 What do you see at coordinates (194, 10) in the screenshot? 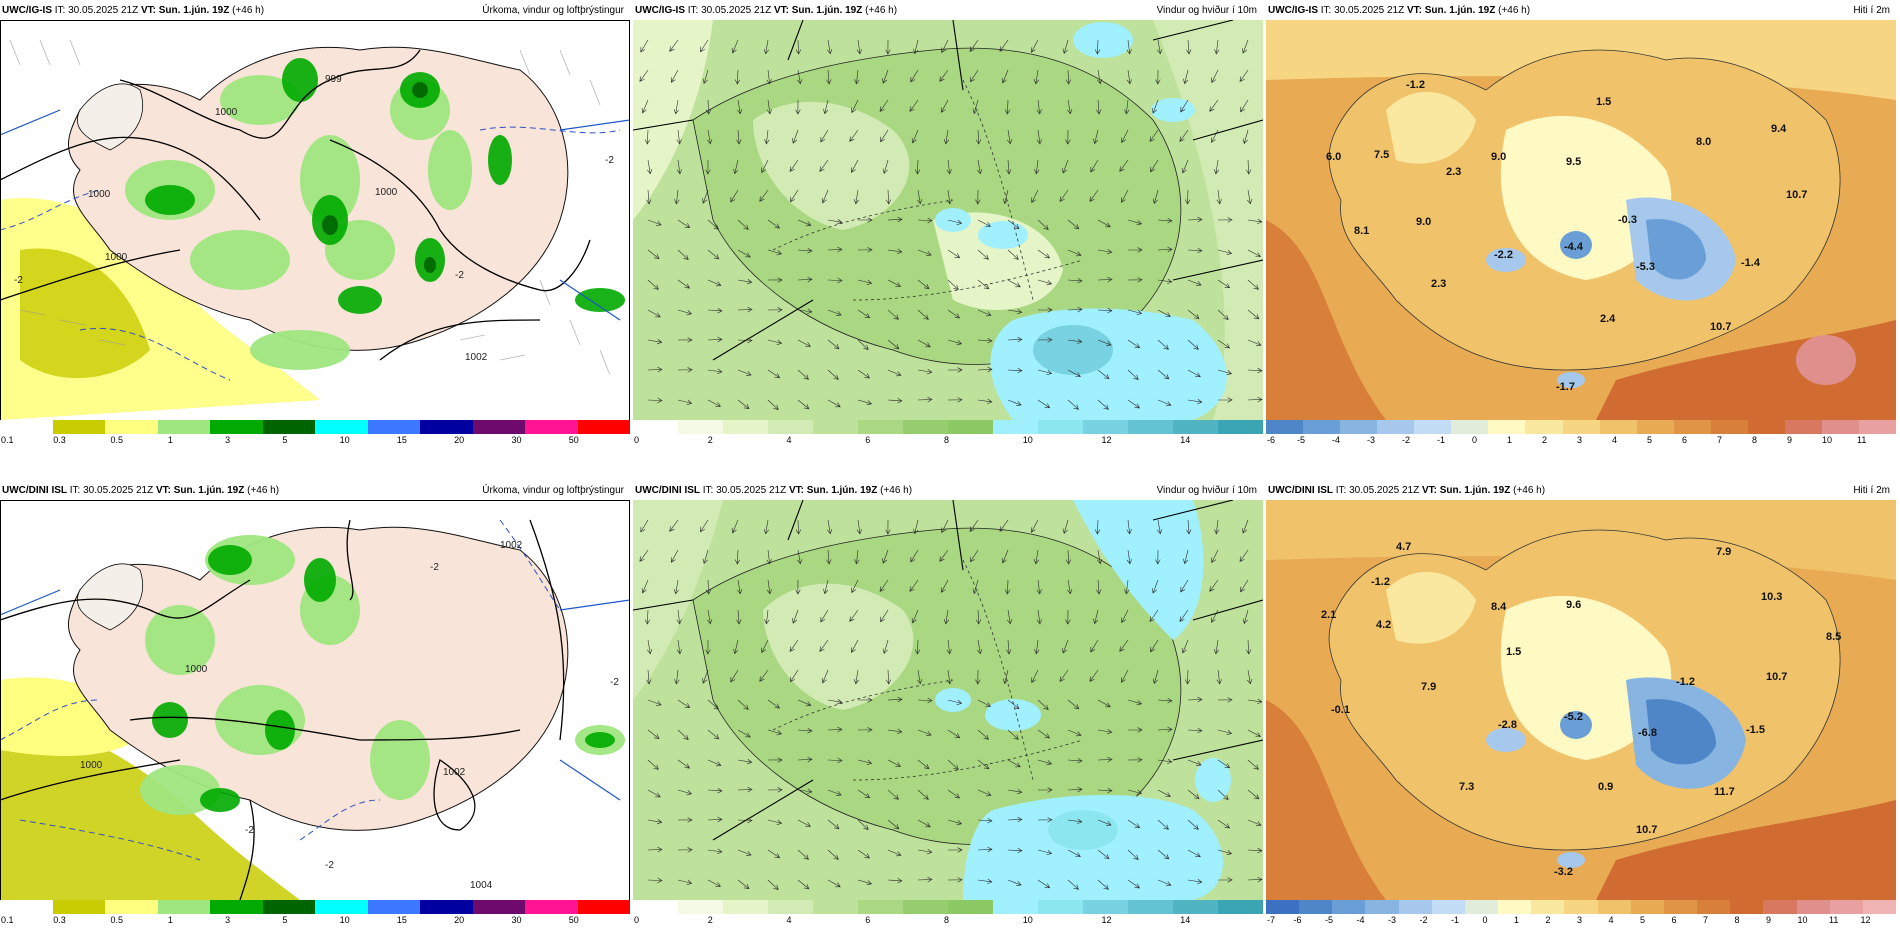
I see `valid-time: Sun. 1.jún. 19Z` at bounding box center [194, 10].